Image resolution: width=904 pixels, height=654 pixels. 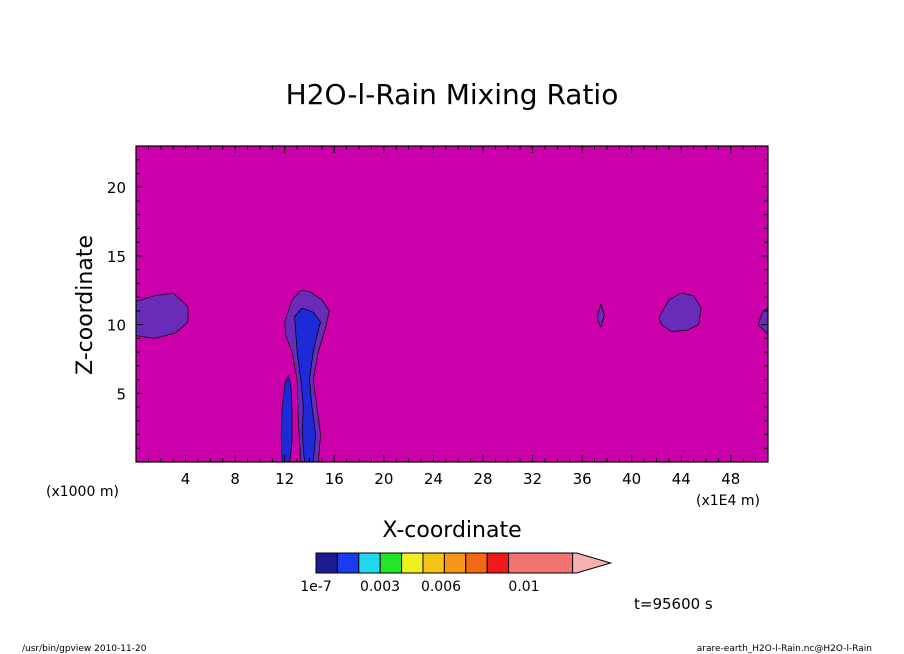 I want to click on x-tick-label: 44, so click(x=681, y=479).